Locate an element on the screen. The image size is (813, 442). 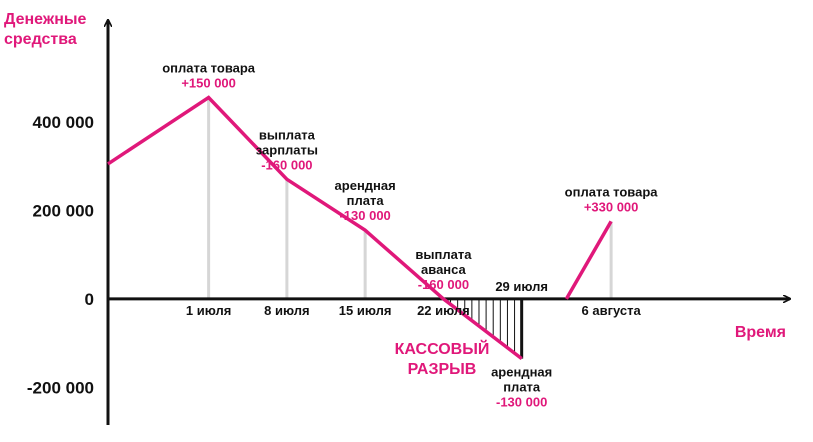
y-tick-label: 200 000 is located at coordinates (63, 210).